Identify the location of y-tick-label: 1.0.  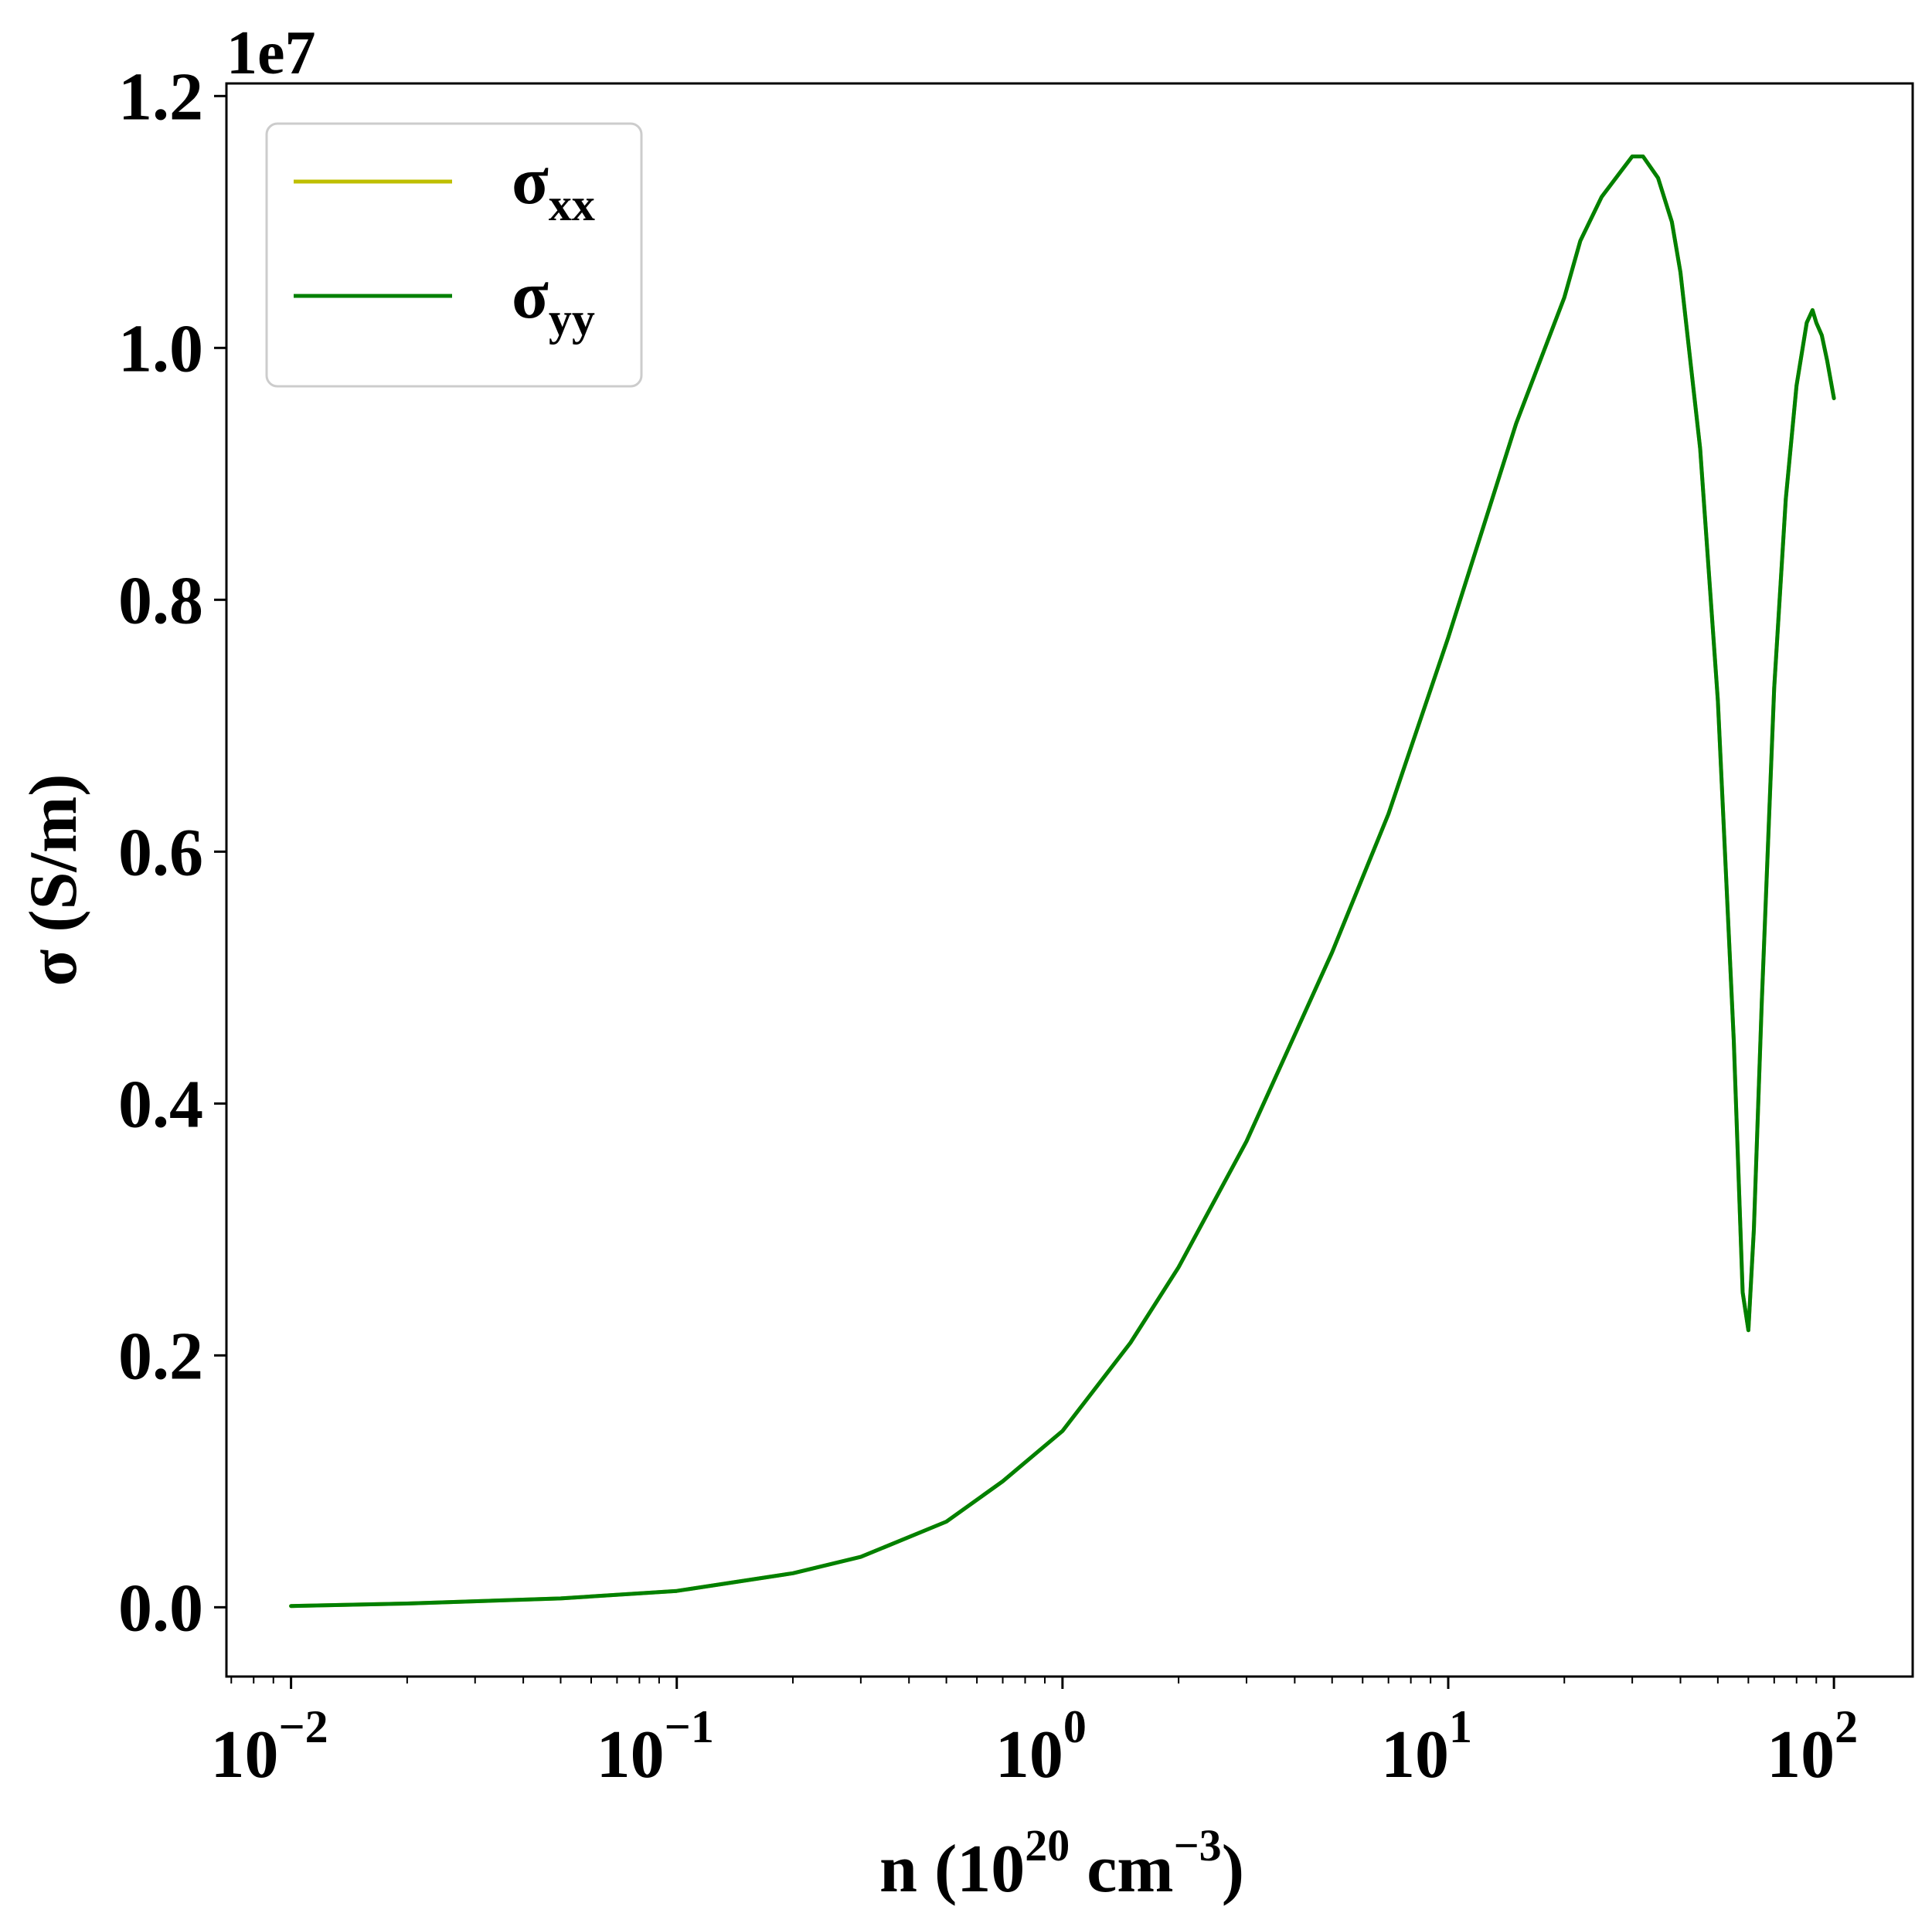
(160, 348).